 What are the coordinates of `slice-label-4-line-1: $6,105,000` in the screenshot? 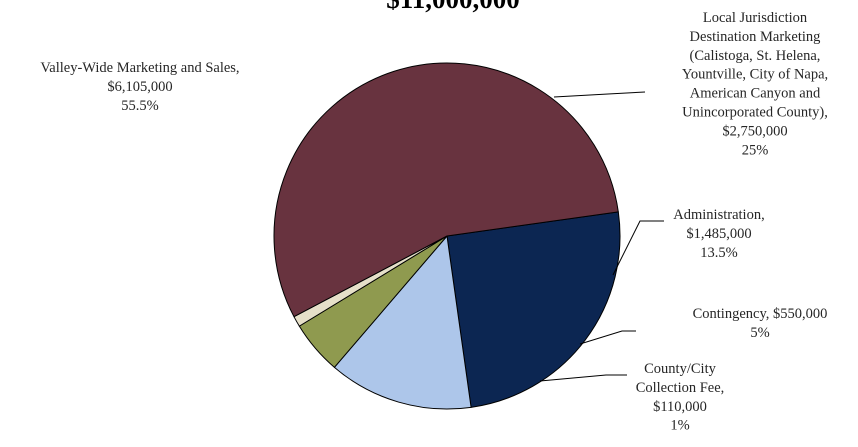 It's located at (139, 87).